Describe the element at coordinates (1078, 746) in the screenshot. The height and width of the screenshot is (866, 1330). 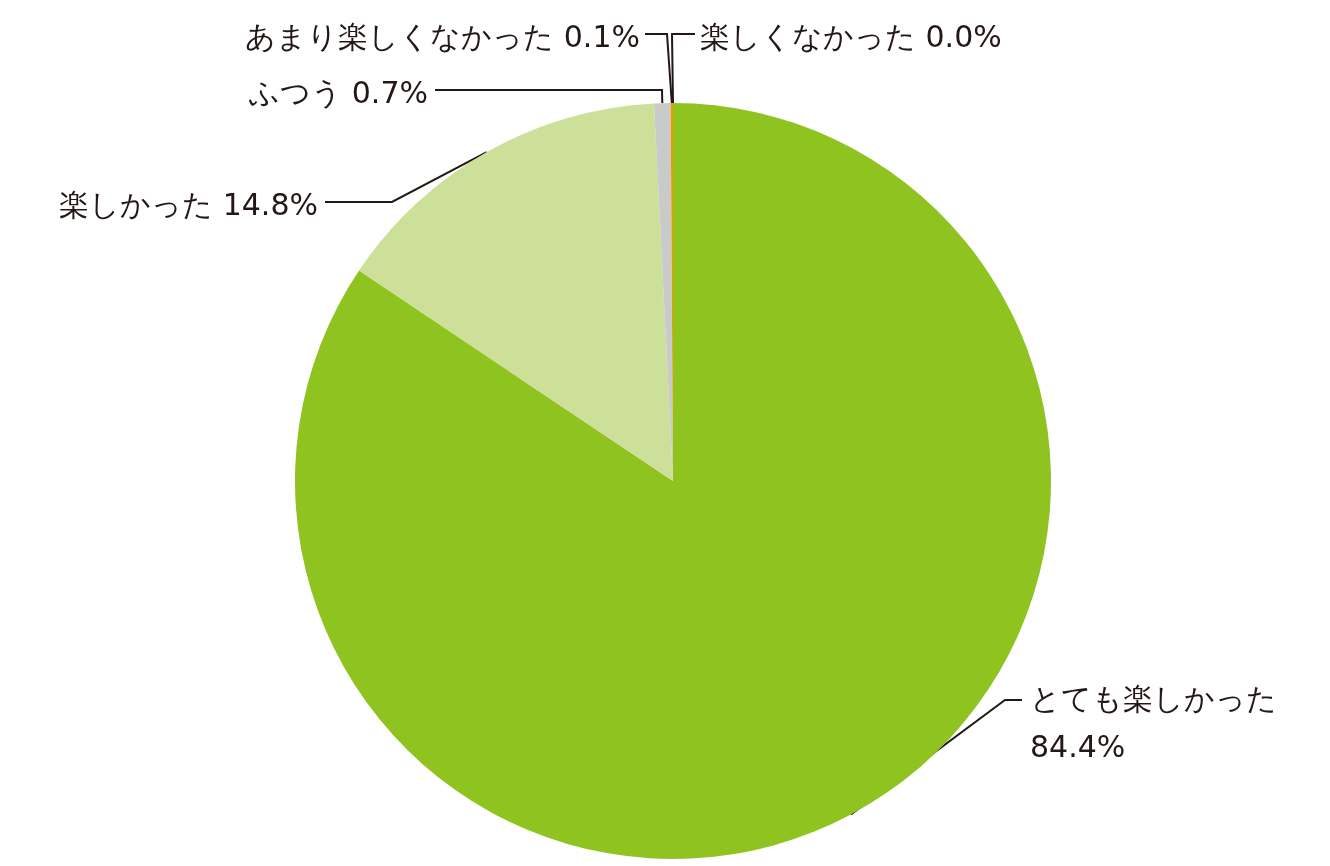
I see `data-label: 84.4%` at that location.